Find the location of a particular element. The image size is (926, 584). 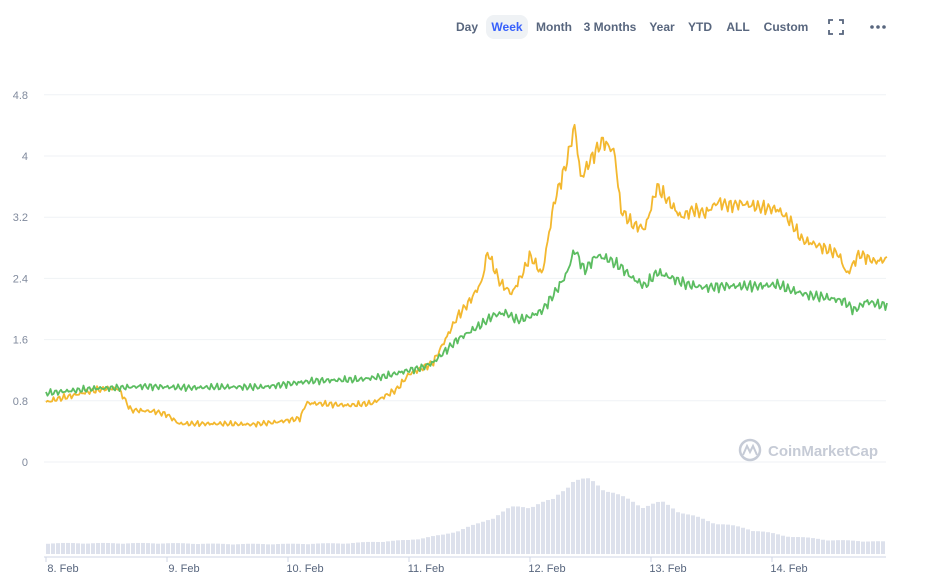

tab-custom: Custom is located at coordinates (786, 27).